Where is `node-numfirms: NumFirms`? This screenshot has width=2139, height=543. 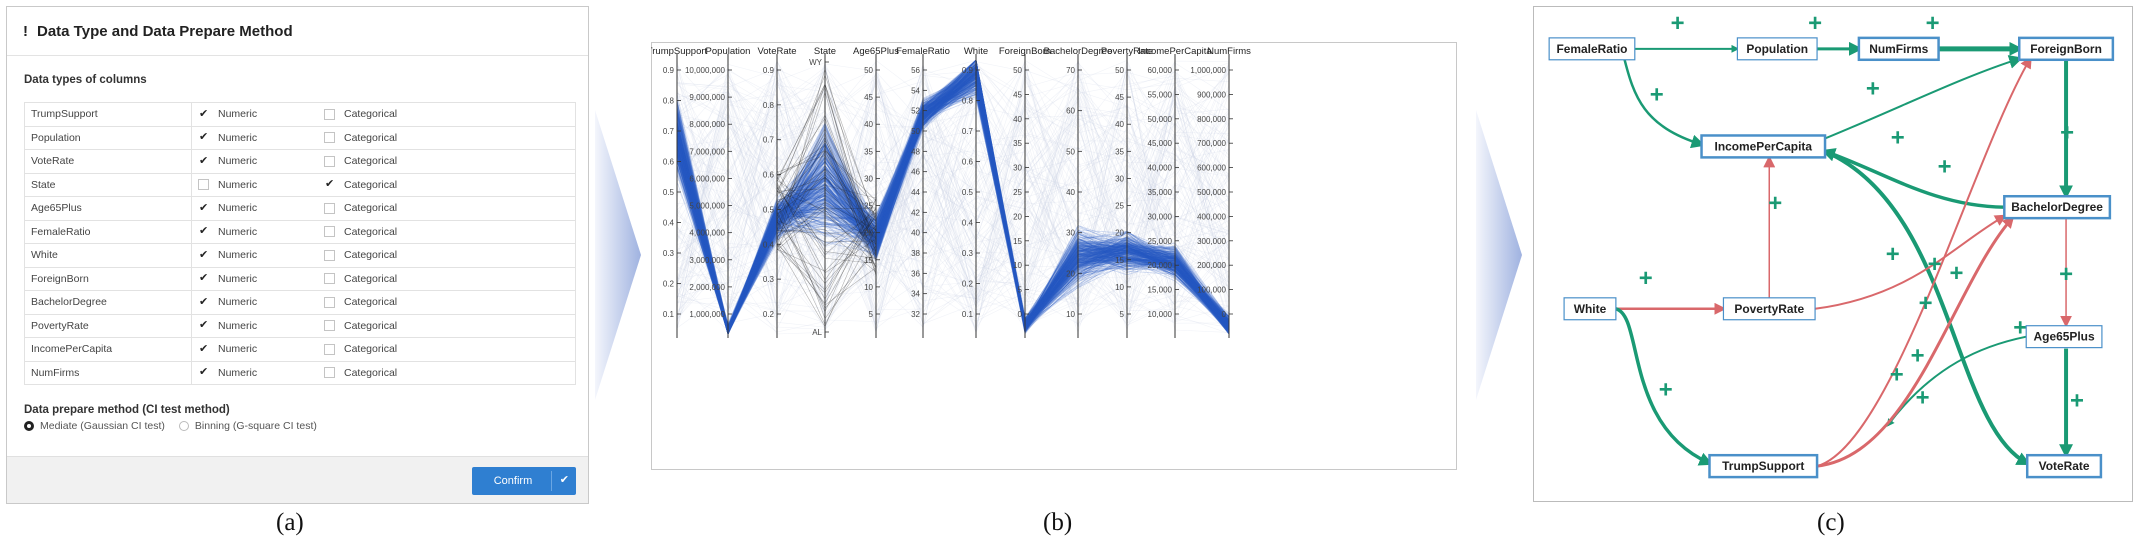 node-numfirms: NumFirms is located at coordinates (1898, 49).